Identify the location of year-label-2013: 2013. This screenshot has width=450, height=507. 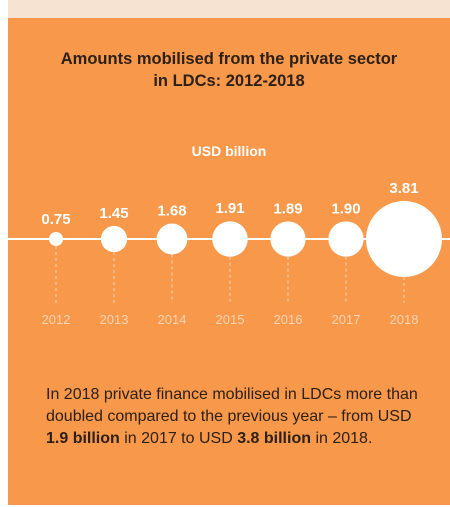
(114, 319).